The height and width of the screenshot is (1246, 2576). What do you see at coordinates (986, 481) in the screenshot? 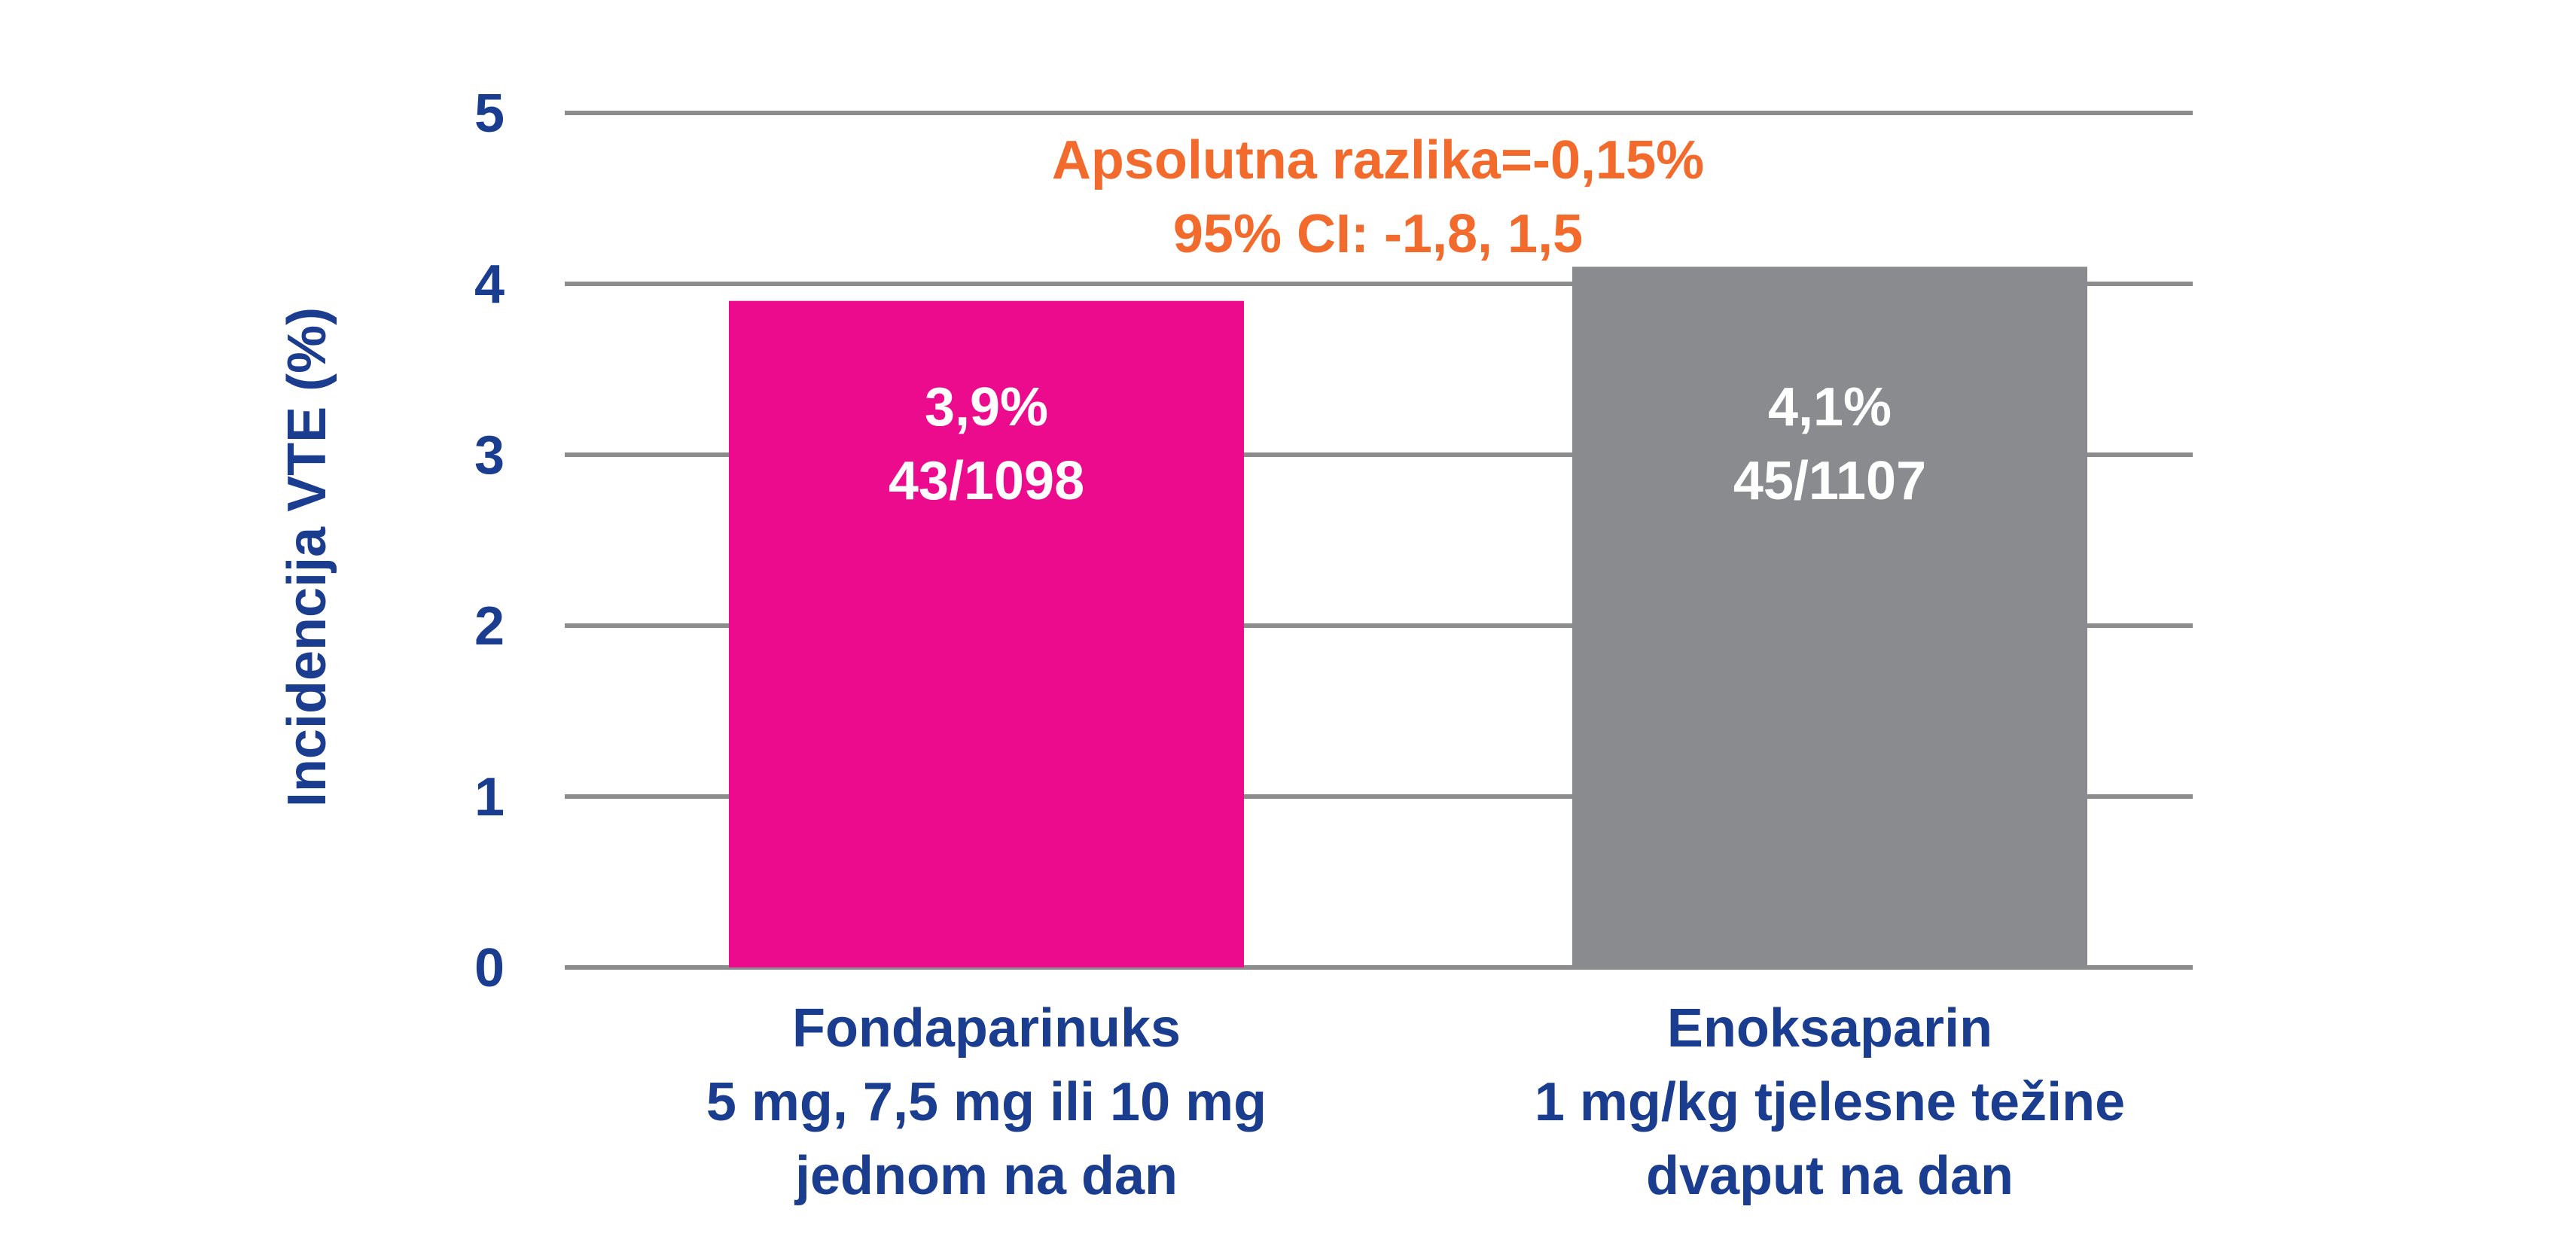
I see `data-label: 43/1098` at bounding box center [986, 481].